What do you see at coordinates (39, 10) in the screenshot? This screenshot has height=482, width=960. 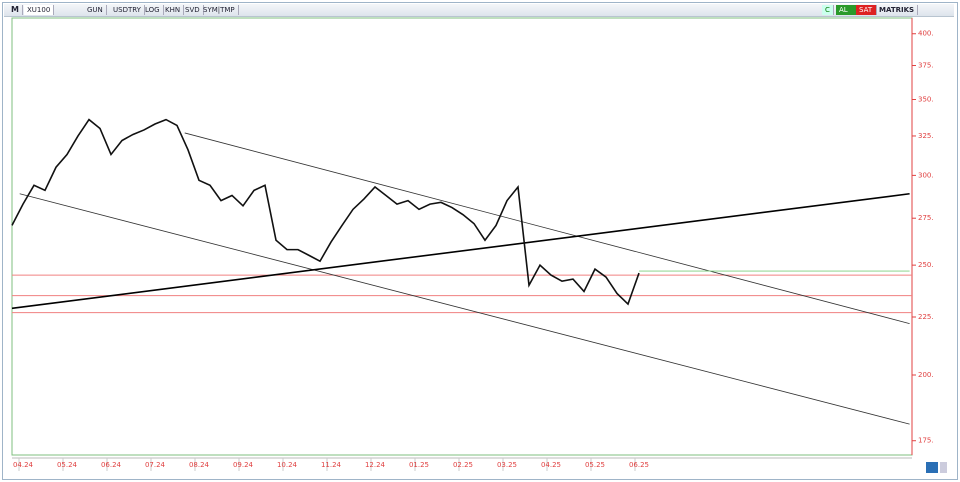 I see `symbol: XU100` at bounding box center [39, 10].